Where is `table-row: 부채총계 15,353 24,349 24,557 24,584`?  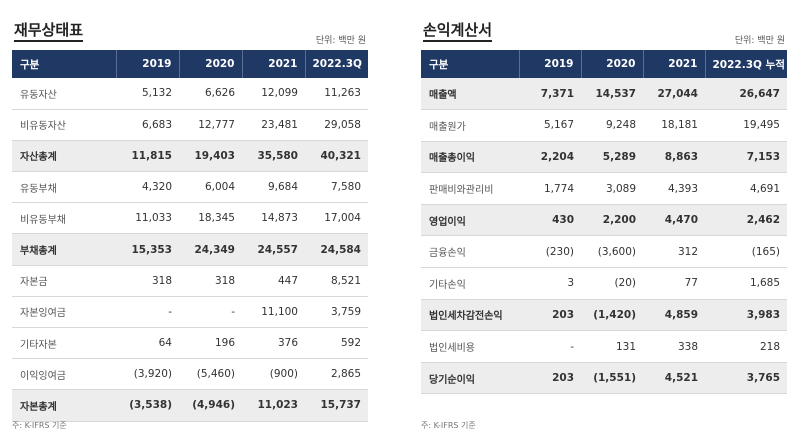
table-row: 부채총계 15,353 24,349 24,557 24,584 is located at coordinates (190, 249).